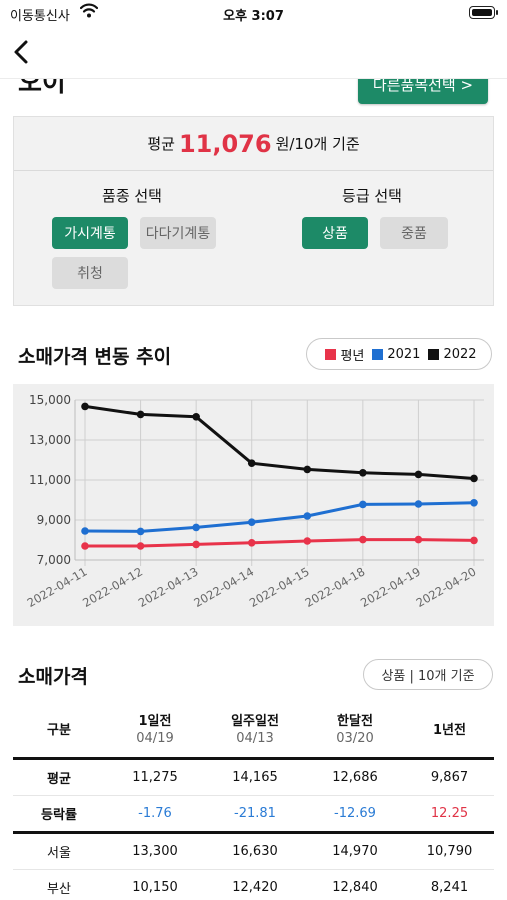 This screenshot has height=900, width=507. I want to click on grade-select-label: 등급 선택, so click(372, 196).